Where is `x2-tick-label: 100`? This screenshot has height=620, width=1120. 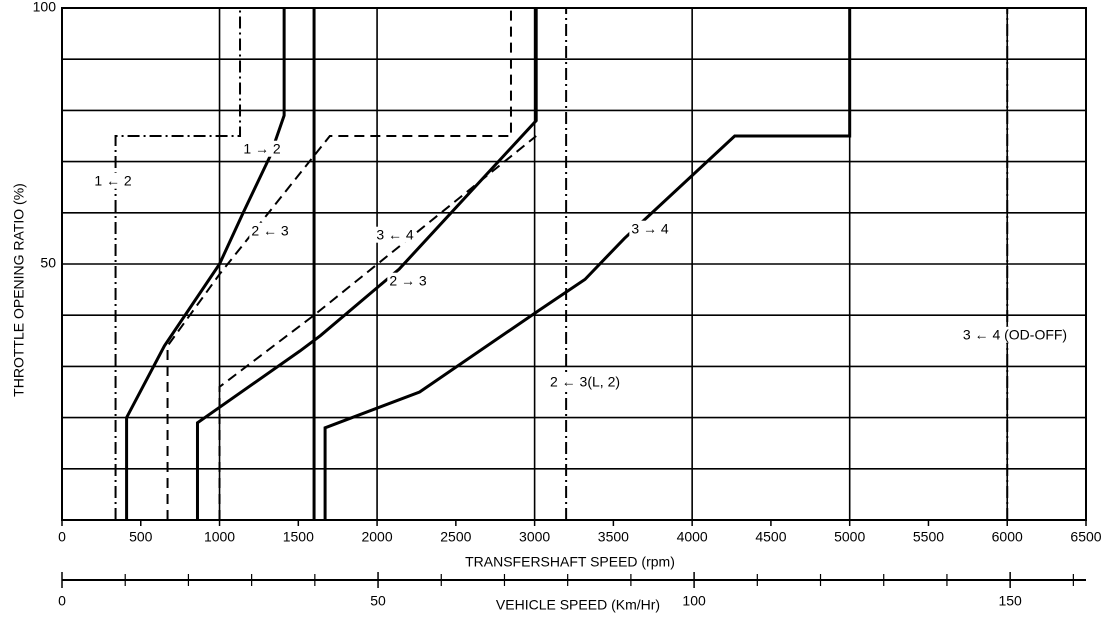 x2-tick-label: 100 is located at coordinates (694, 601).